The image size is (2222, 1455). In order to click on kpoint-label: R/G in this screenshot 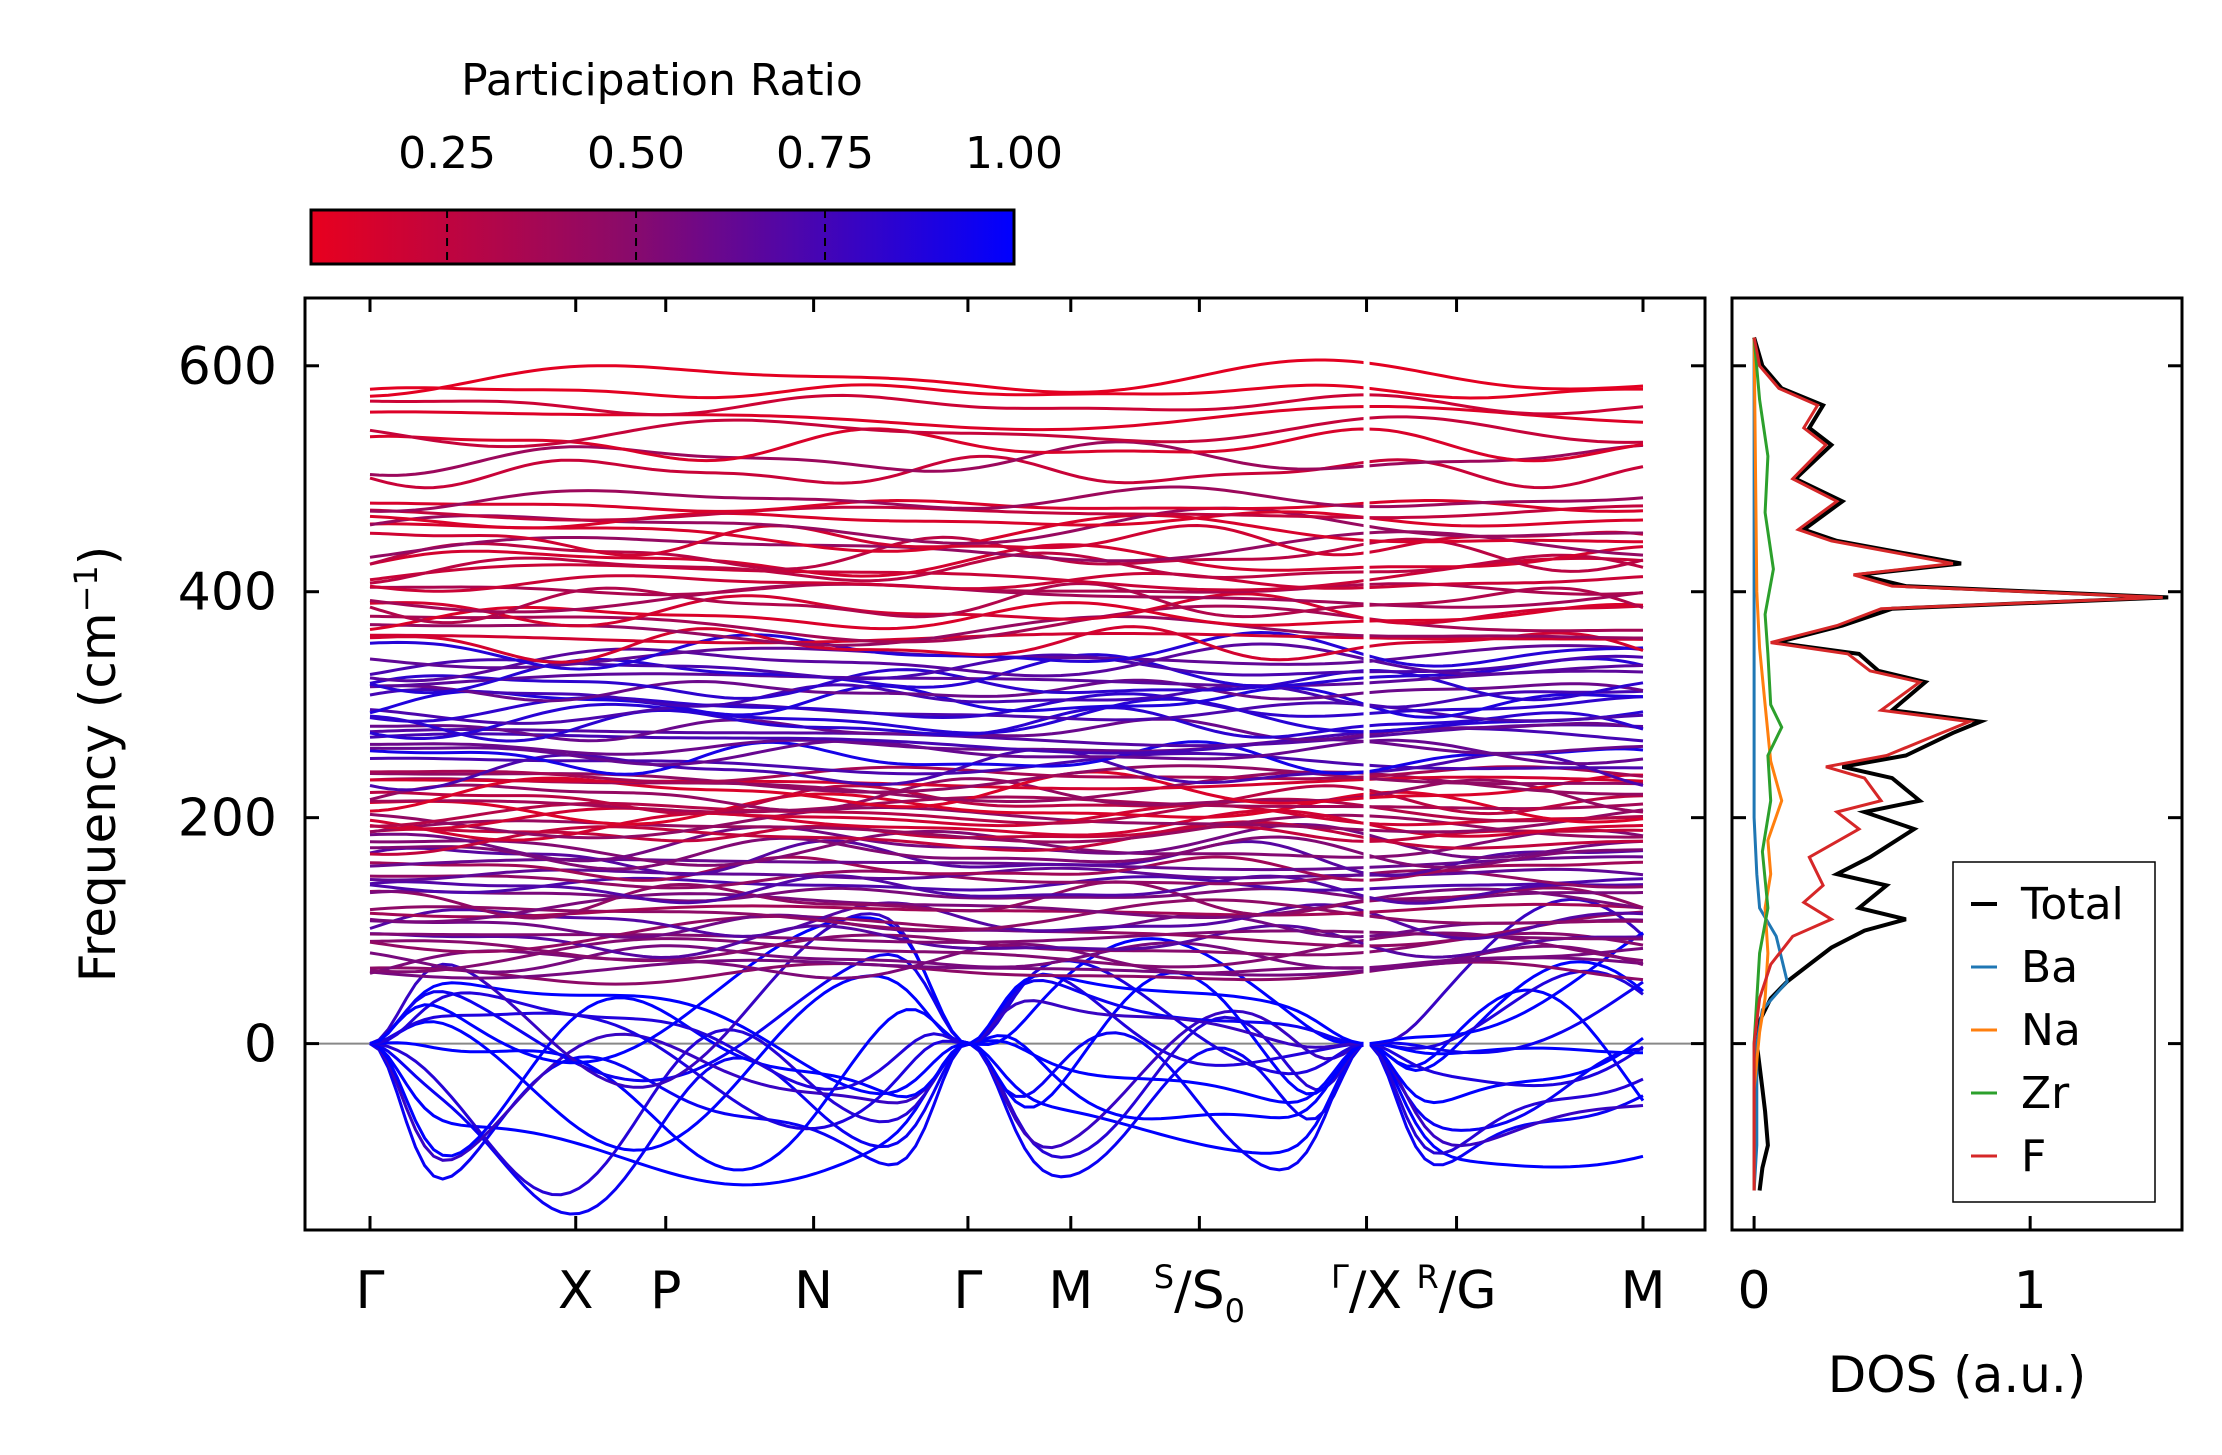, I will do `click(1457, 1289)`.